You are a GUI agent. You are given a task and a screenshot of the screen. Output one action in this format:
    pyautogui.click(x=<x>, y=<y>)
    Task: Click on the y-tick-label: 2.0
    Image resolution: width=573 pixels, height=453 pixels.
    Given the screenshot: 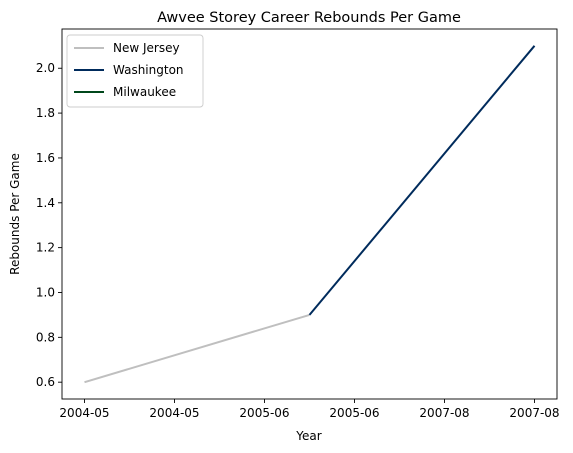 What is the action you would take?
    pyautogui.click(x=45, y=68)
    